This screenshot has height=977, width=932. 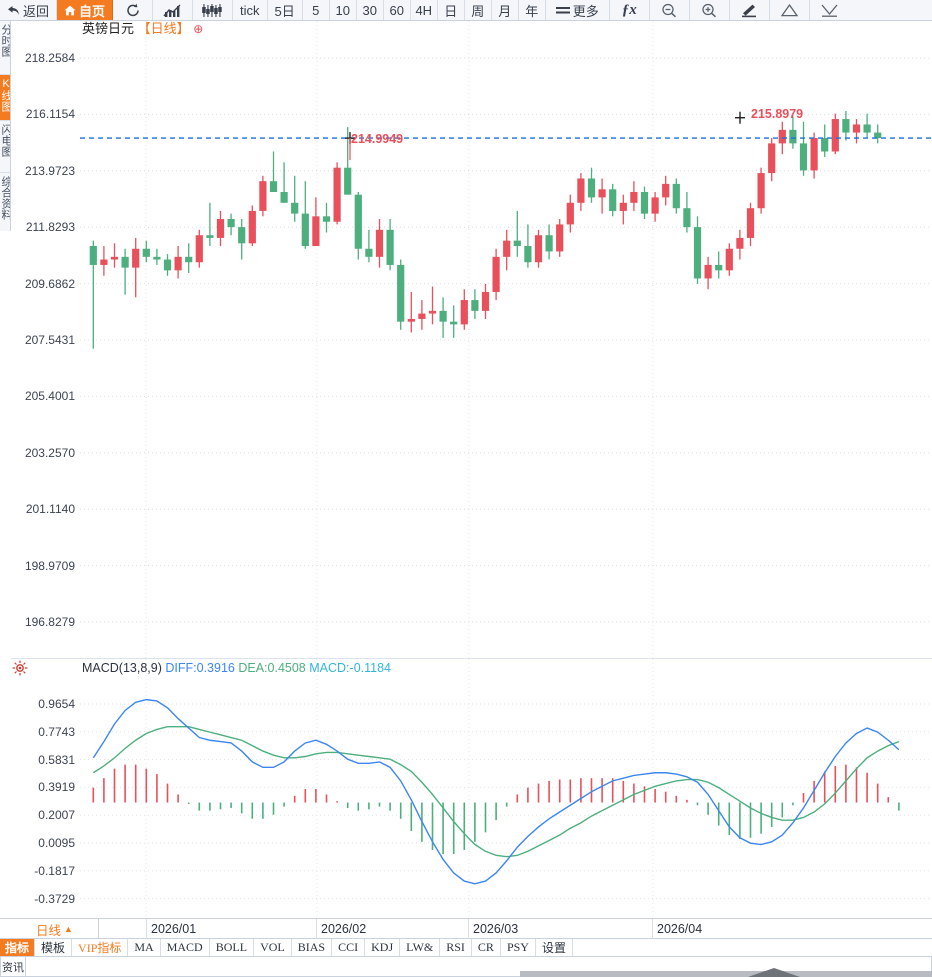 I want to click on candlestick-icon, so click(x=211, y=10).